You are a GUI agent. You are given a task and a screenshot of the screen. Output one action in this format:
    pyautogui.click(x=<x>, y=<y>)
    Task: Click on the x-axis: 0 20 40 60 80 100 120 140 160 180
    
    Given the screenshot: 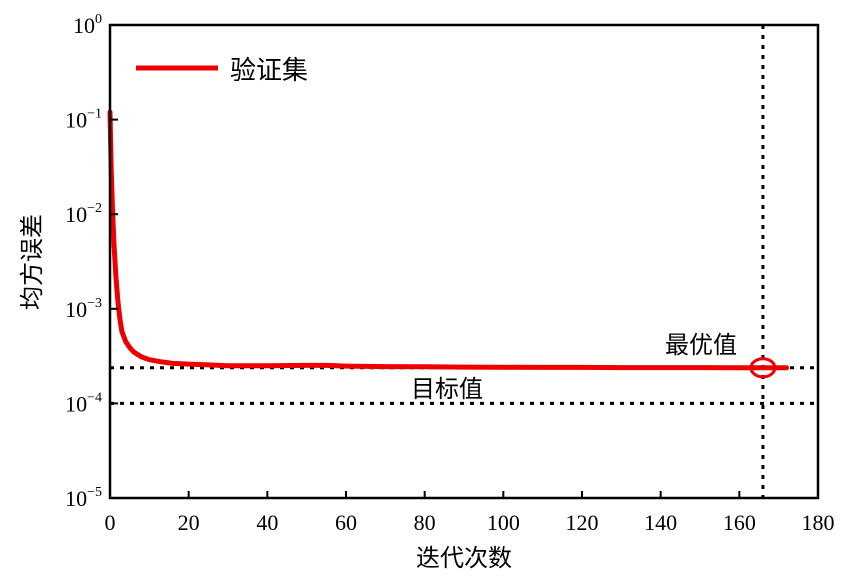 What is the action you would take?
    pyautogui.click(x=470, y=513)
    